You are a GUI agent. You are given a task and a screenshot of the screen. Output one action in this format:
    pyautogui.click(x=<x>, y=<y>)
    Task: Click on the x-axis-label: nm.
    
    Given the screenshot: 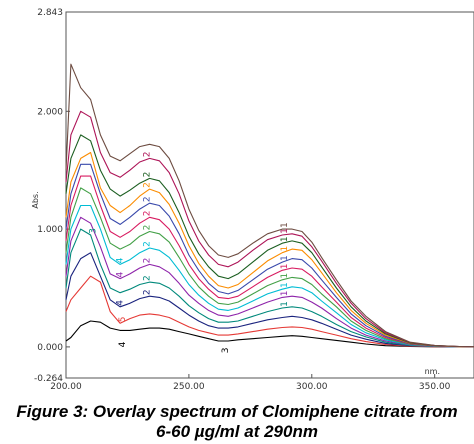 What is the action you would take?
    pyautogui.click(x=432, y=371)
    